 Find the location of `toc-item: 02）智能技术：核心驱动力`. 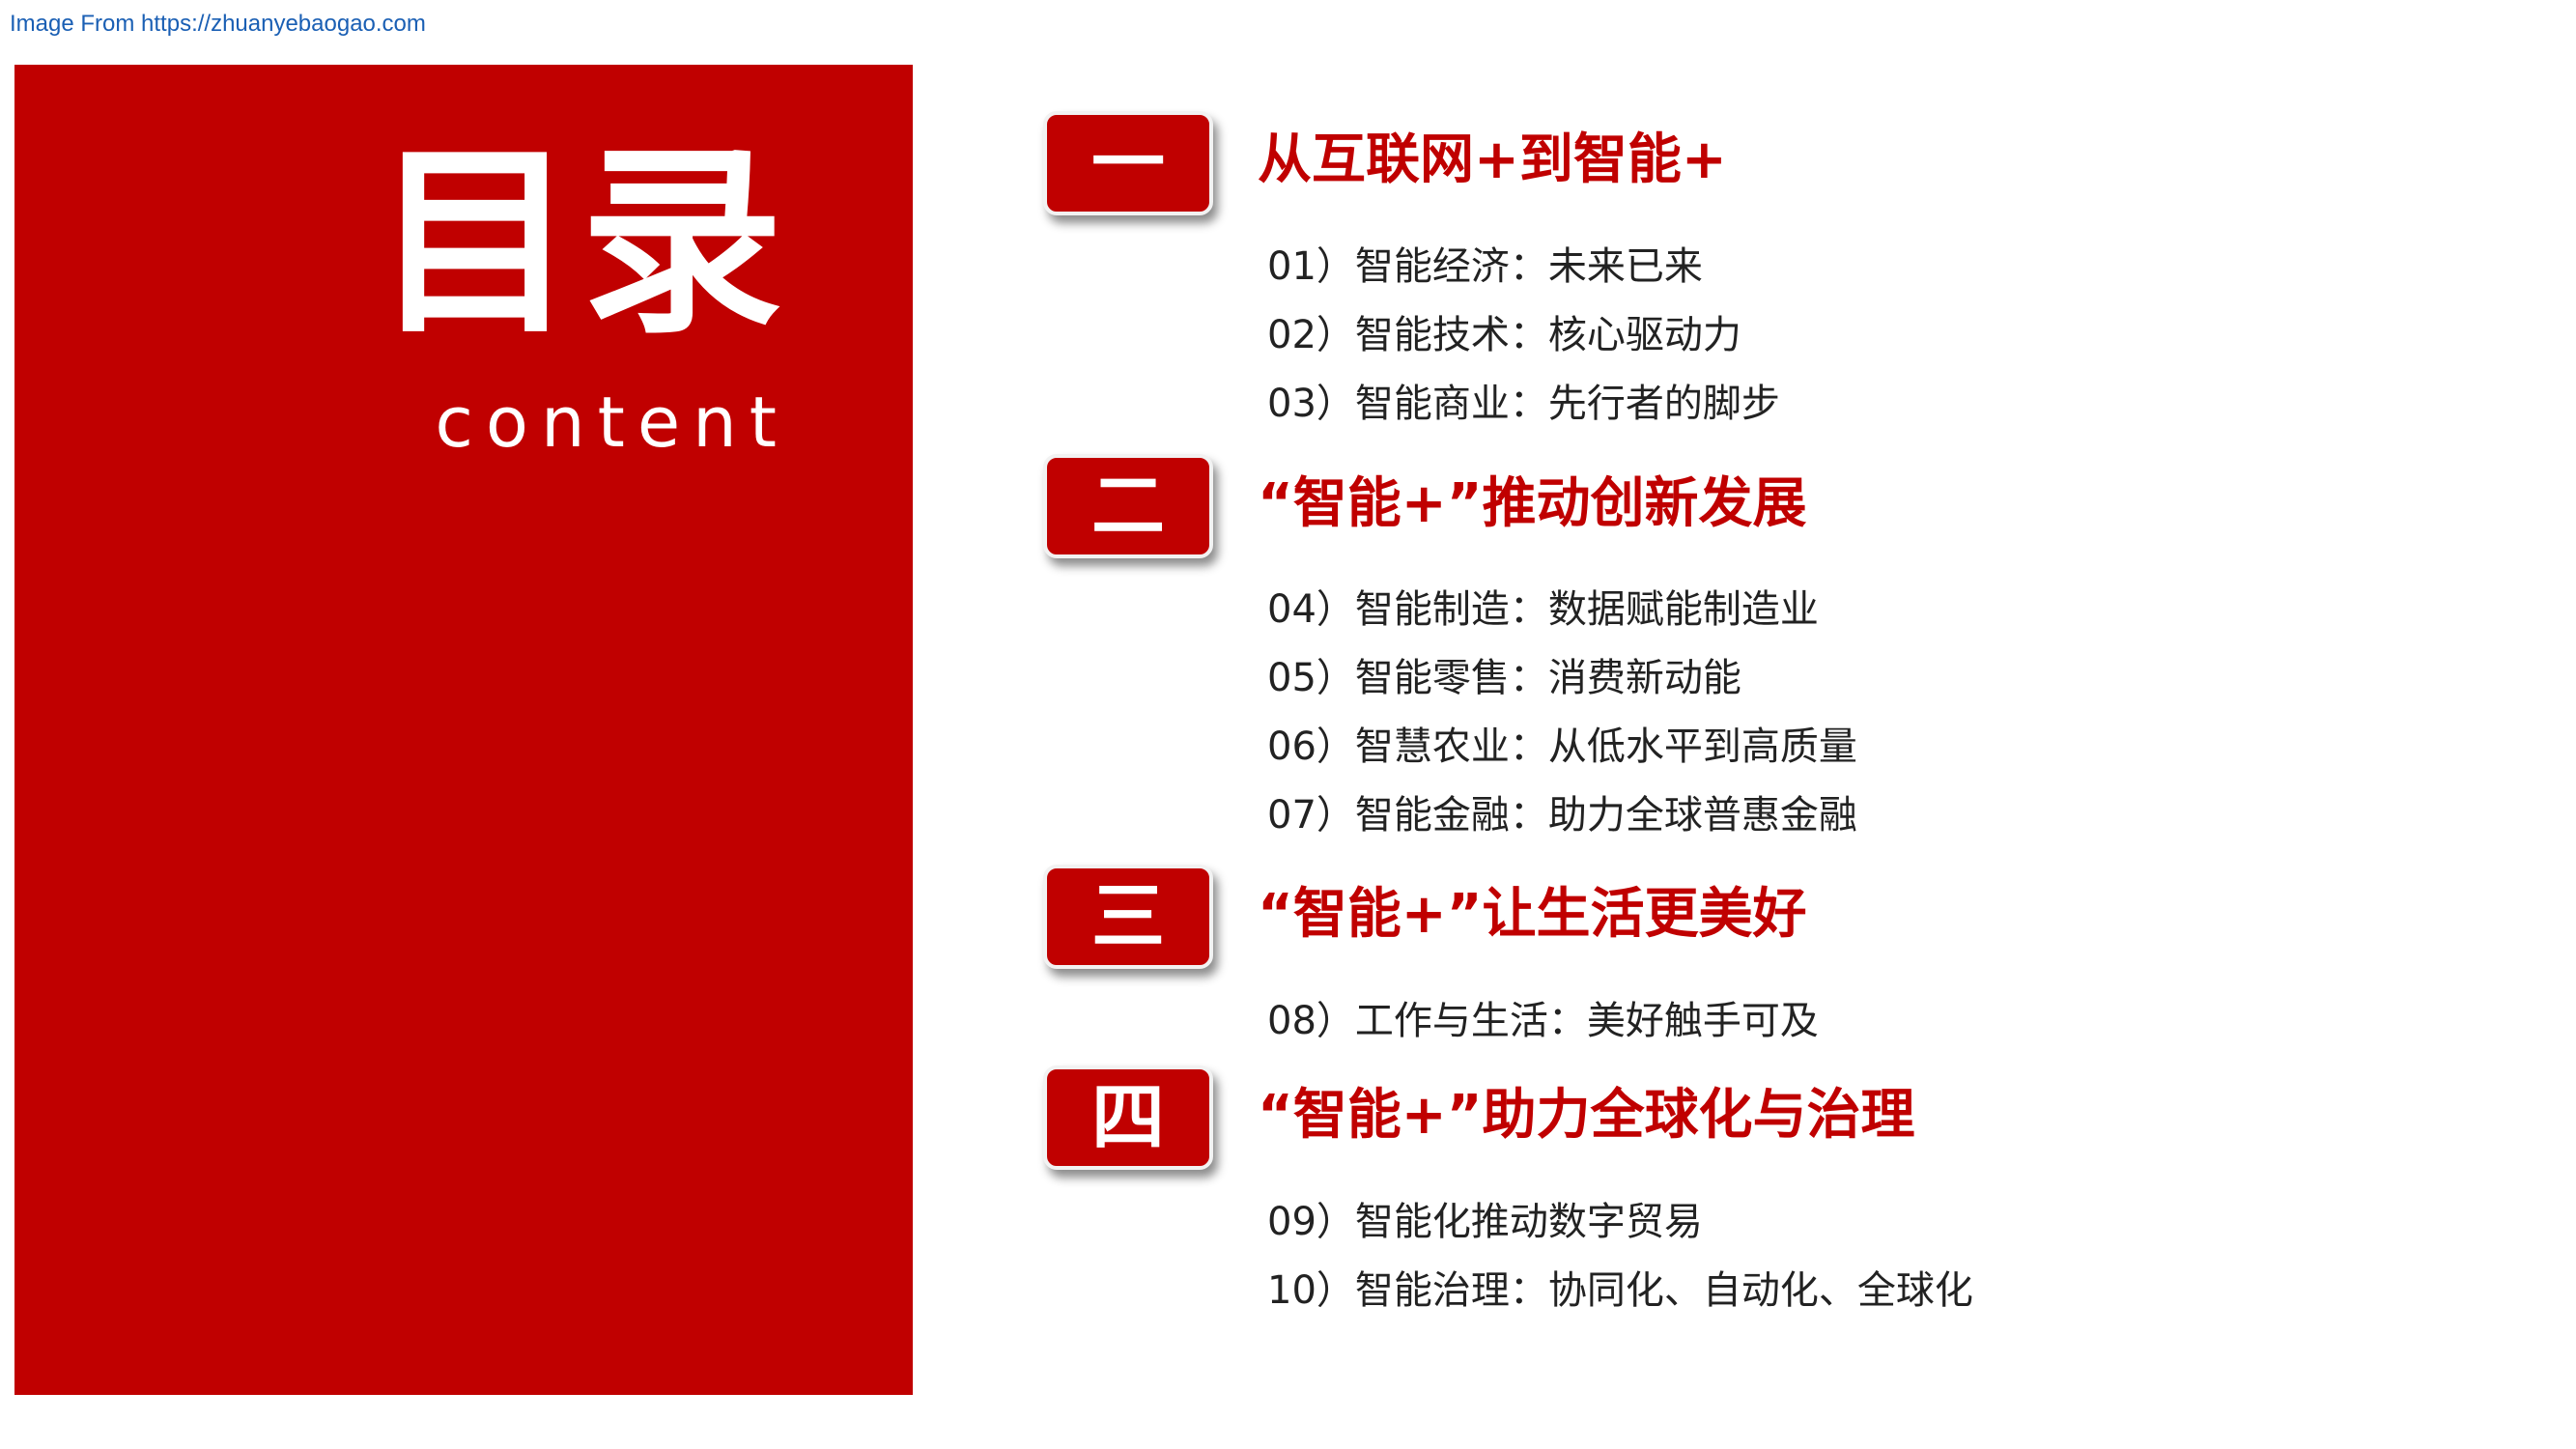

toc-item: 02）智能技术：核心驱动力 is located at coordinates (1504, 335).